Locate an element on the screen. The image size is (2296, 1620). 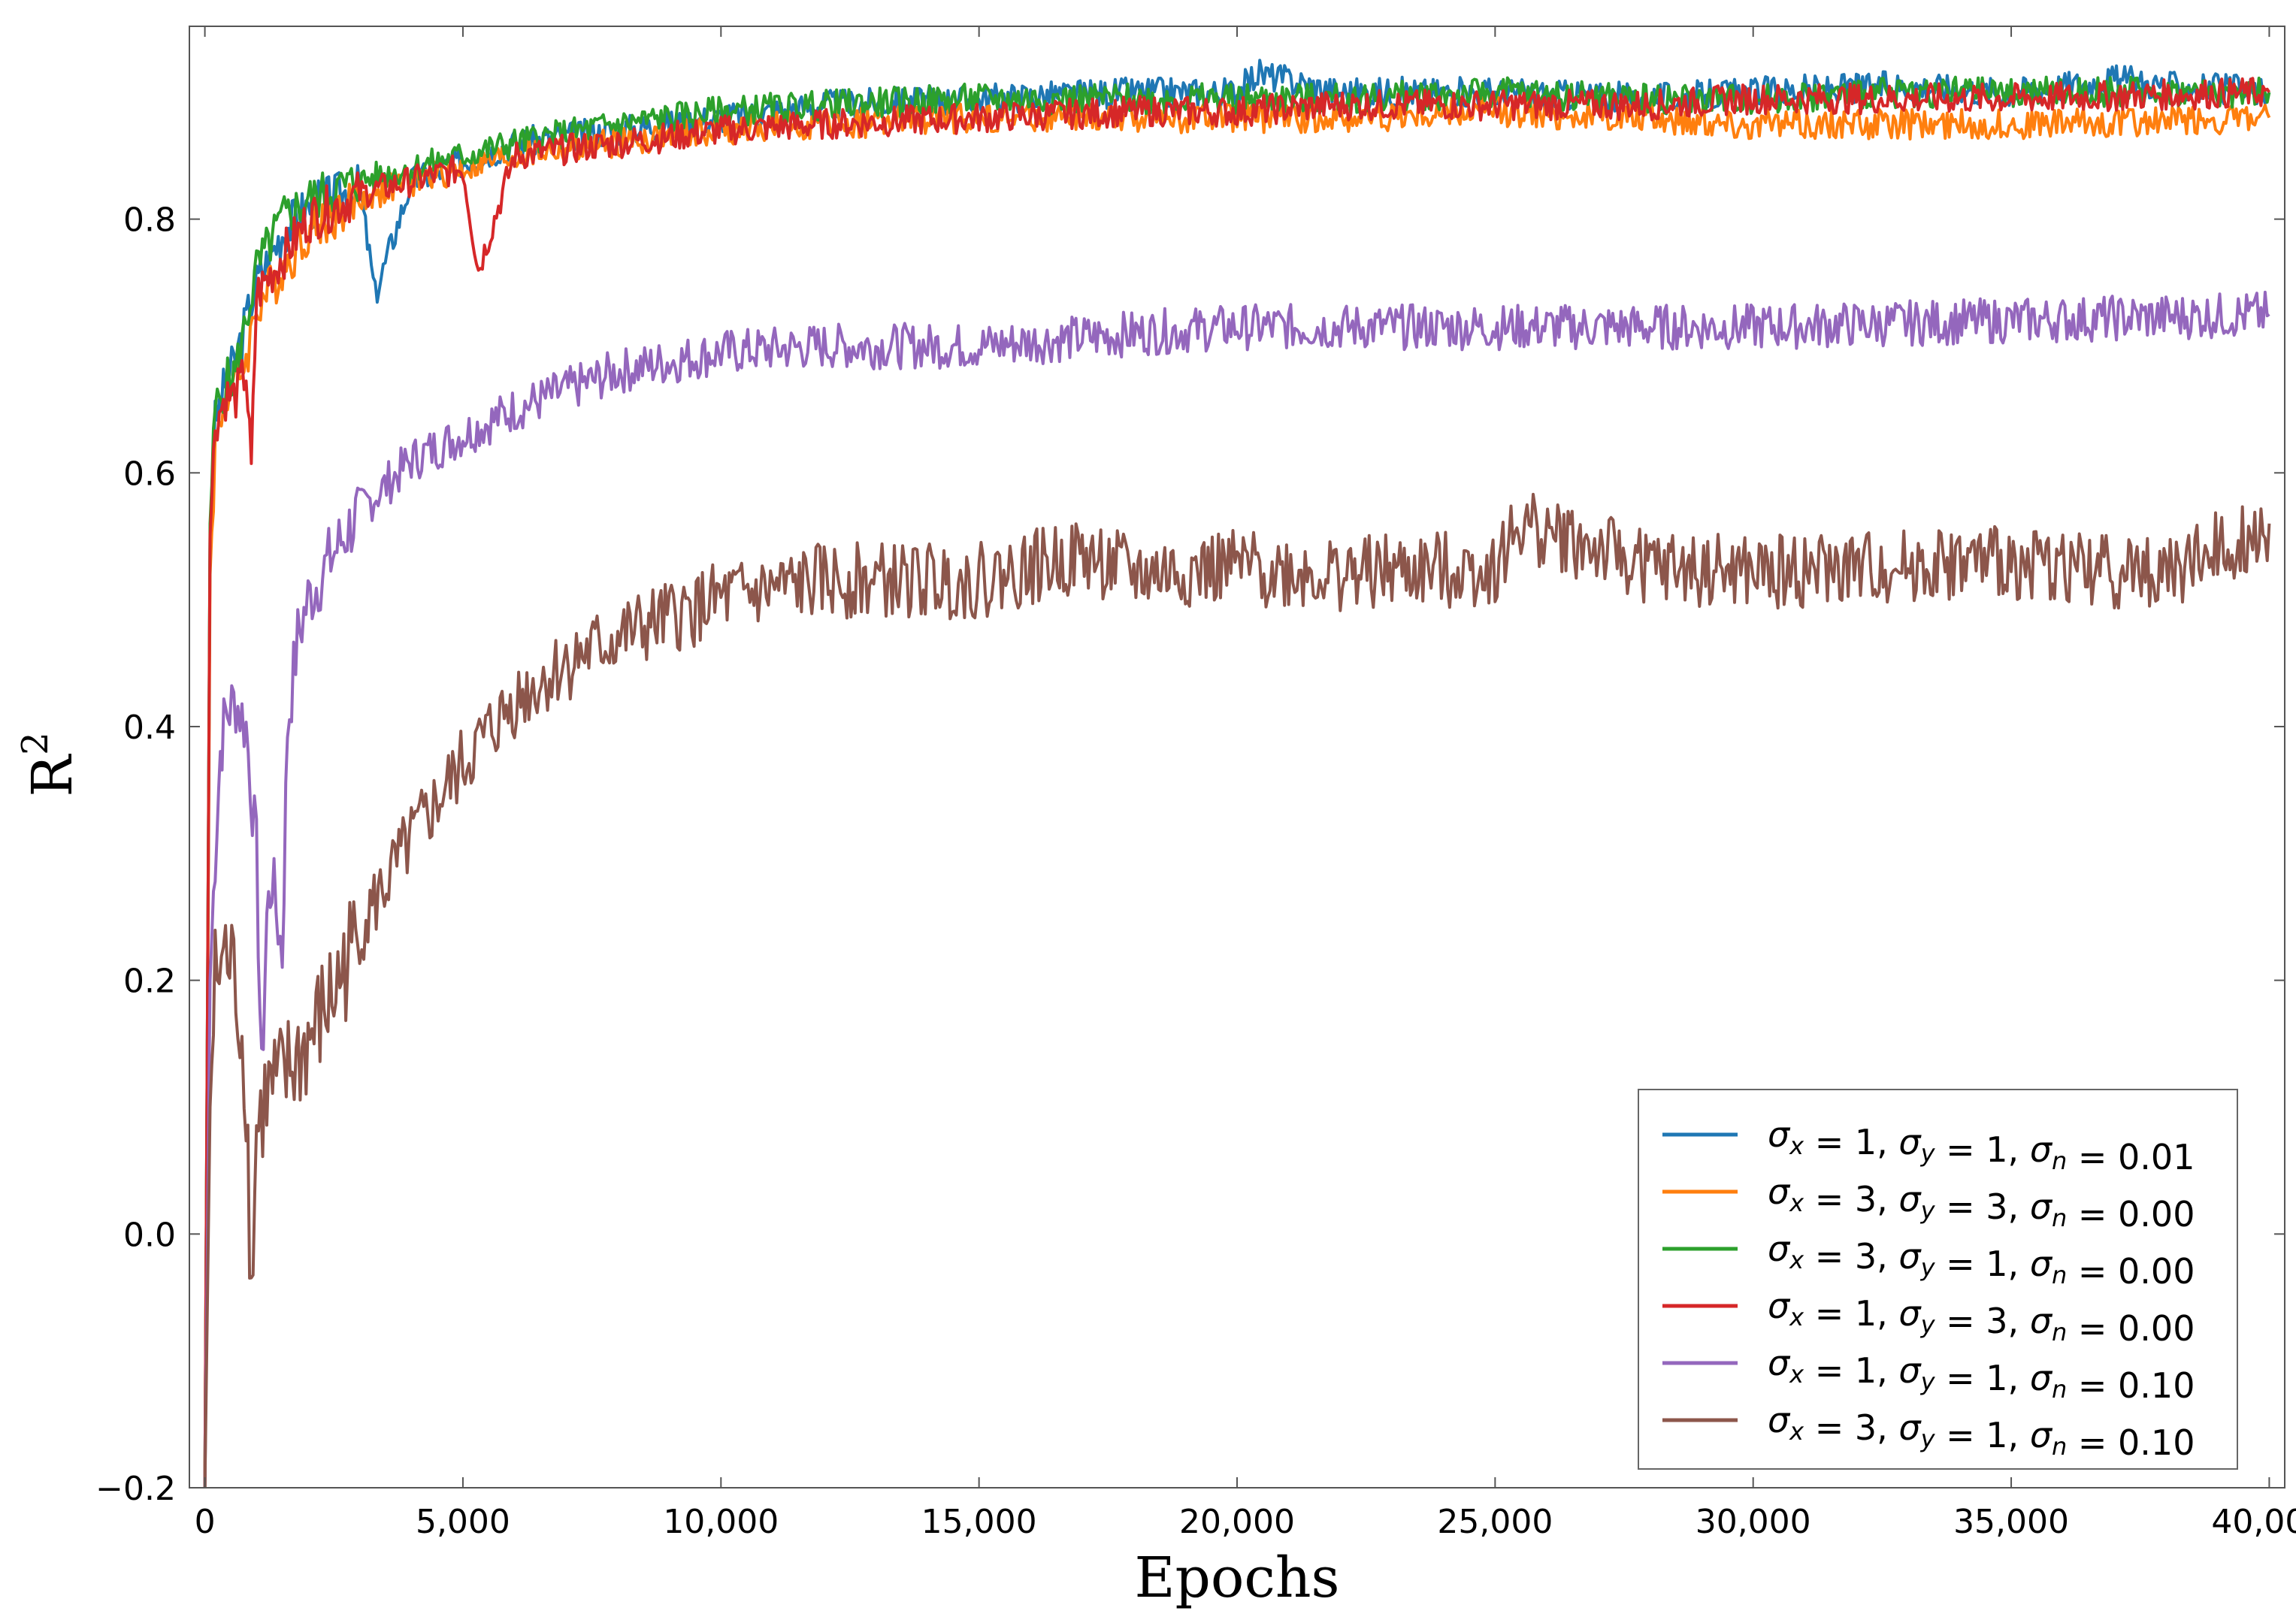
legend-entry: σx = 3, σy = 3, σn = 0.00 is located at coordinates (1928, 1203).